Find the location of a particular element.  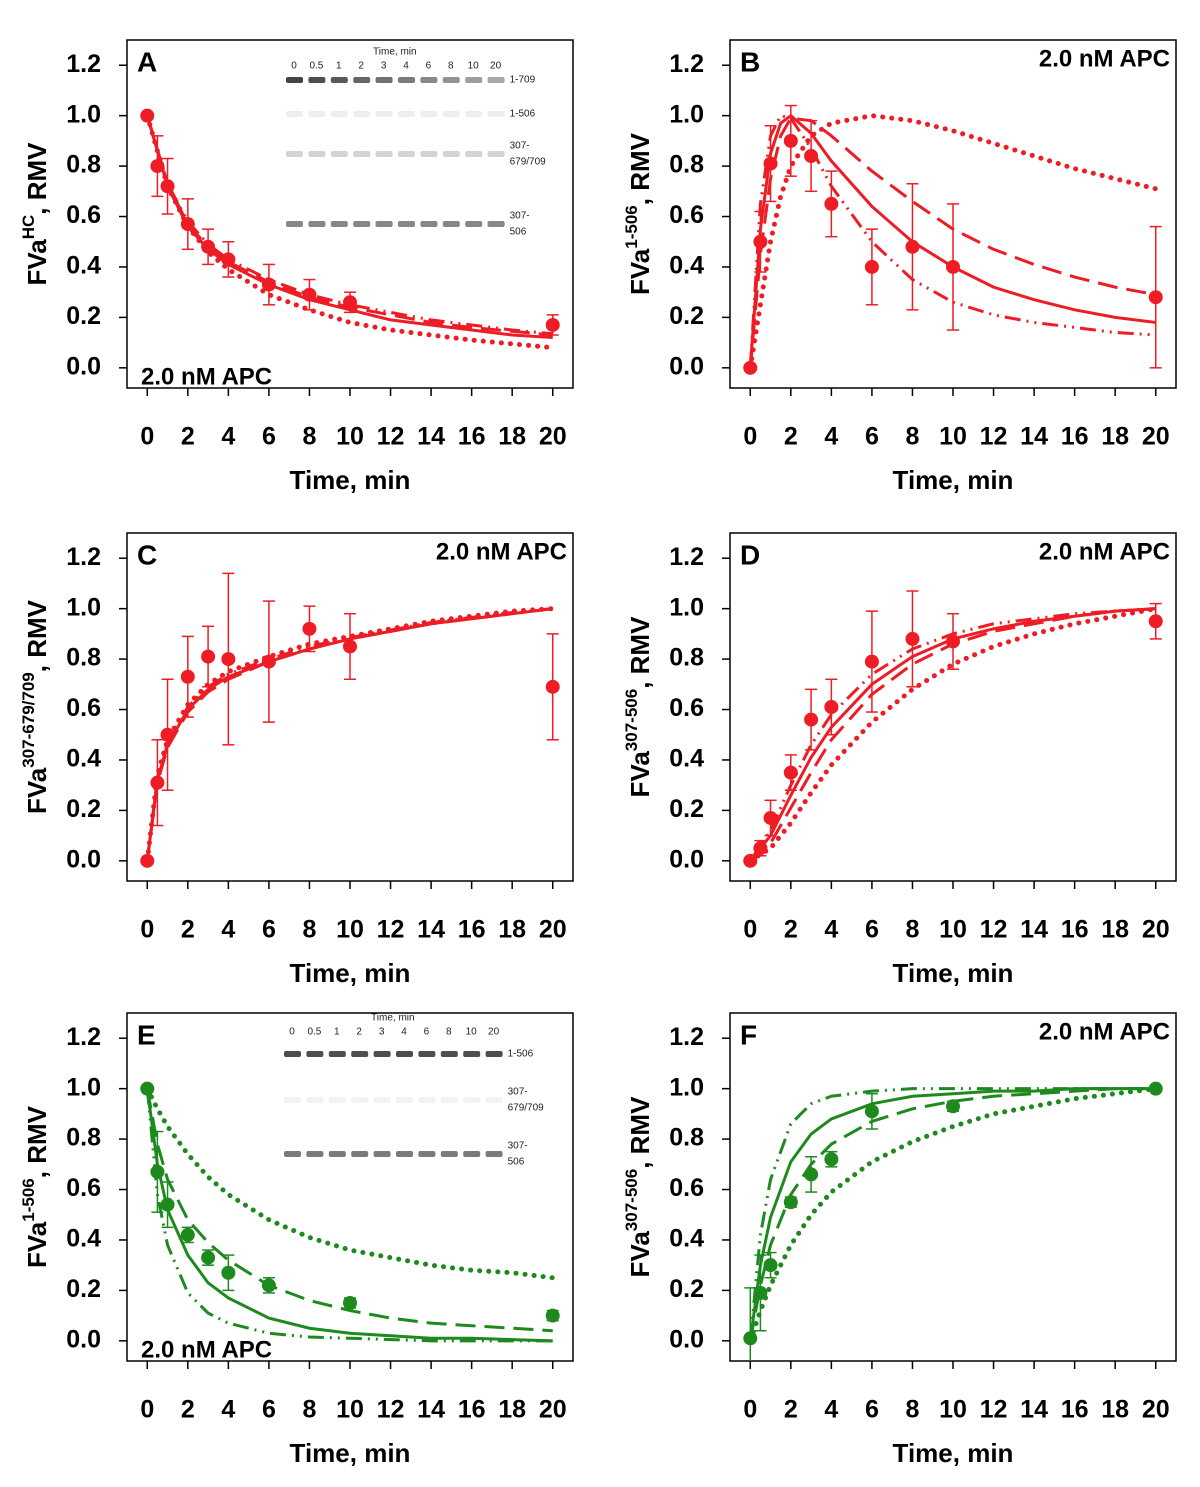

y-axis-title-part: HC is located at coordinates (28, 227).